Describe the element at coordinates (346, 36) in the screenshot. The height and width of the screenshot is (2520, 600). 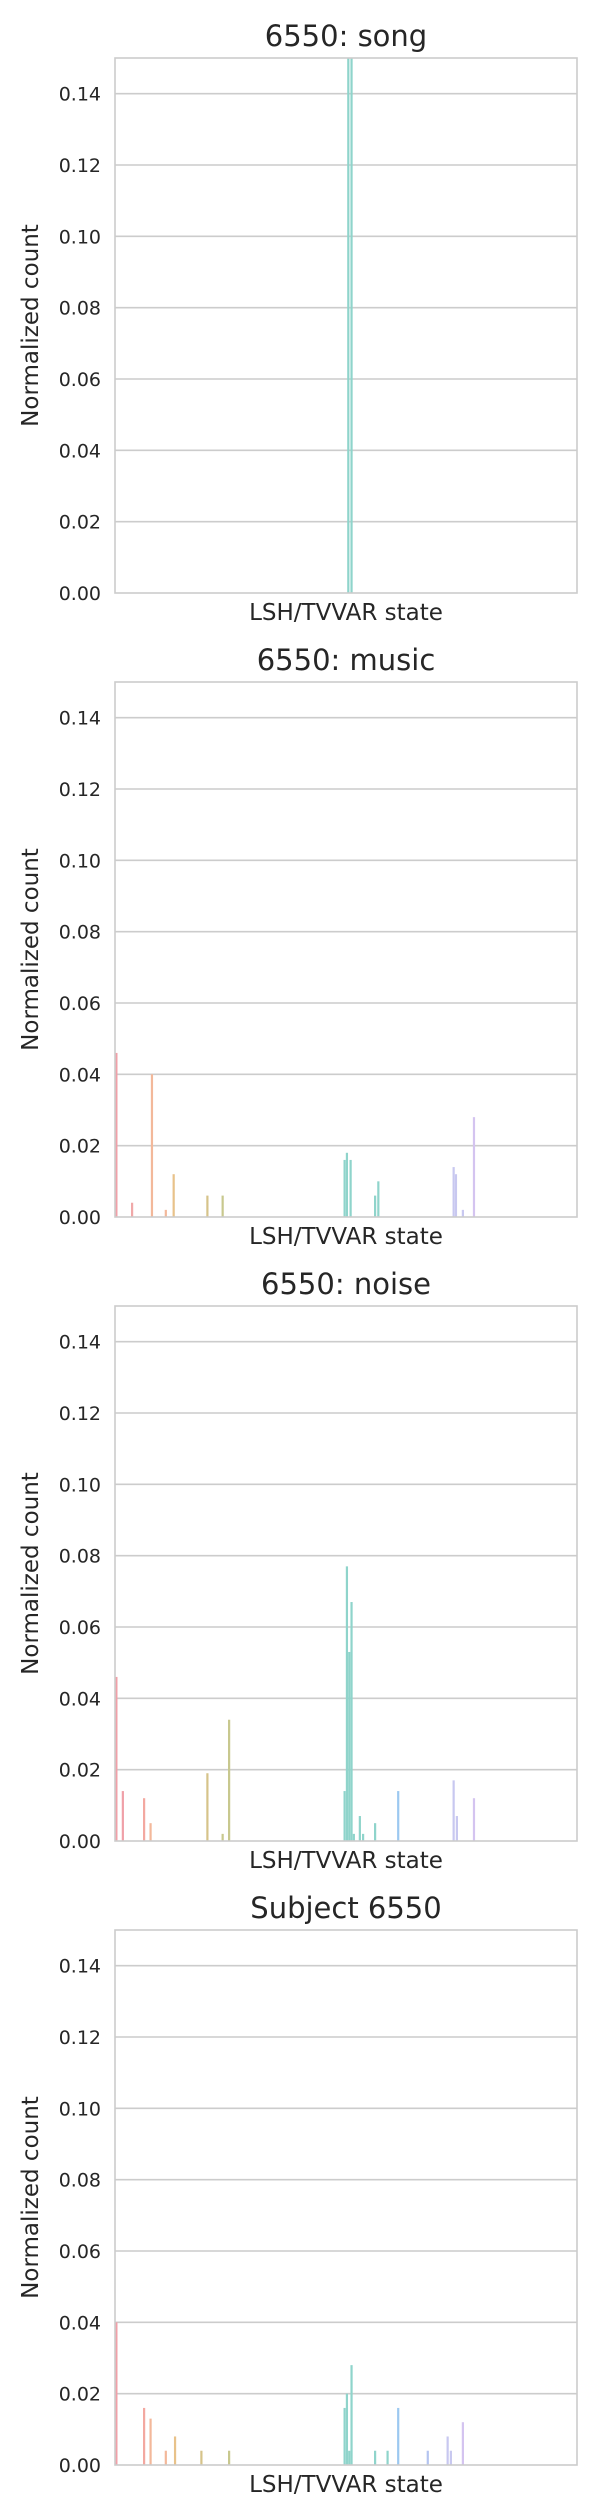
I see `chart-title: 6550: song` at that location.